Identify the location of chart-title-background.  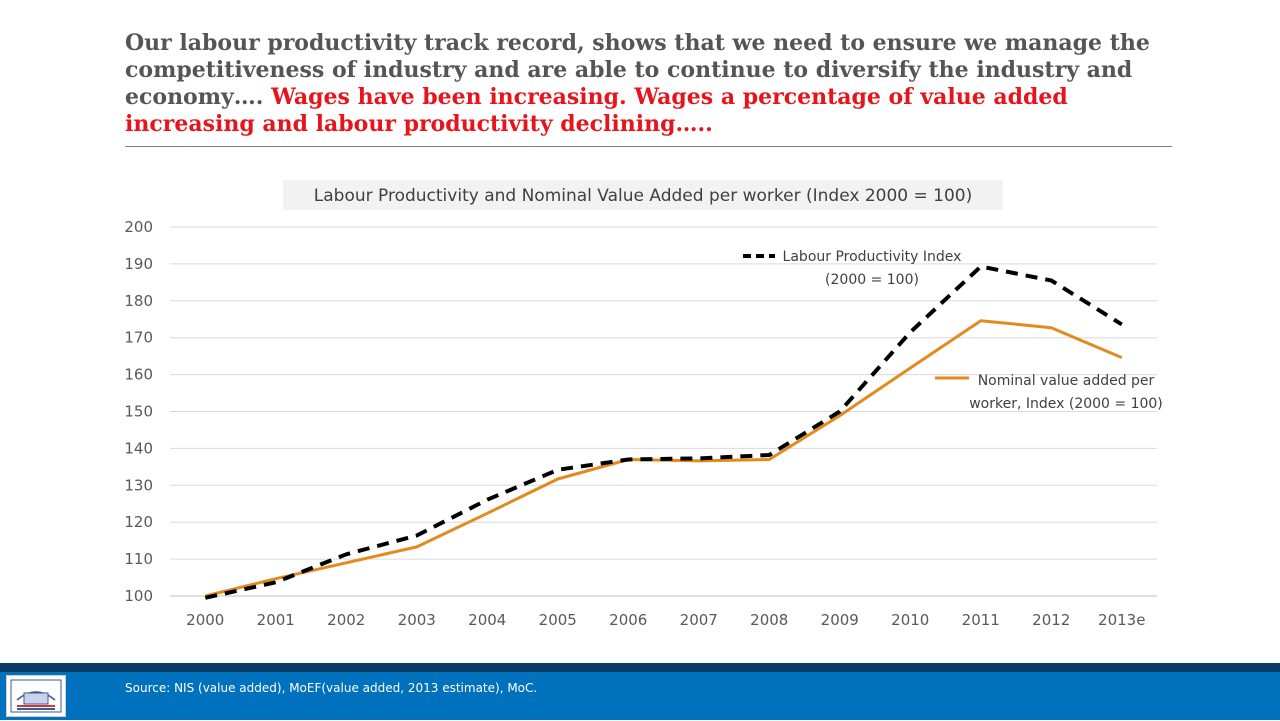
(643, 195).